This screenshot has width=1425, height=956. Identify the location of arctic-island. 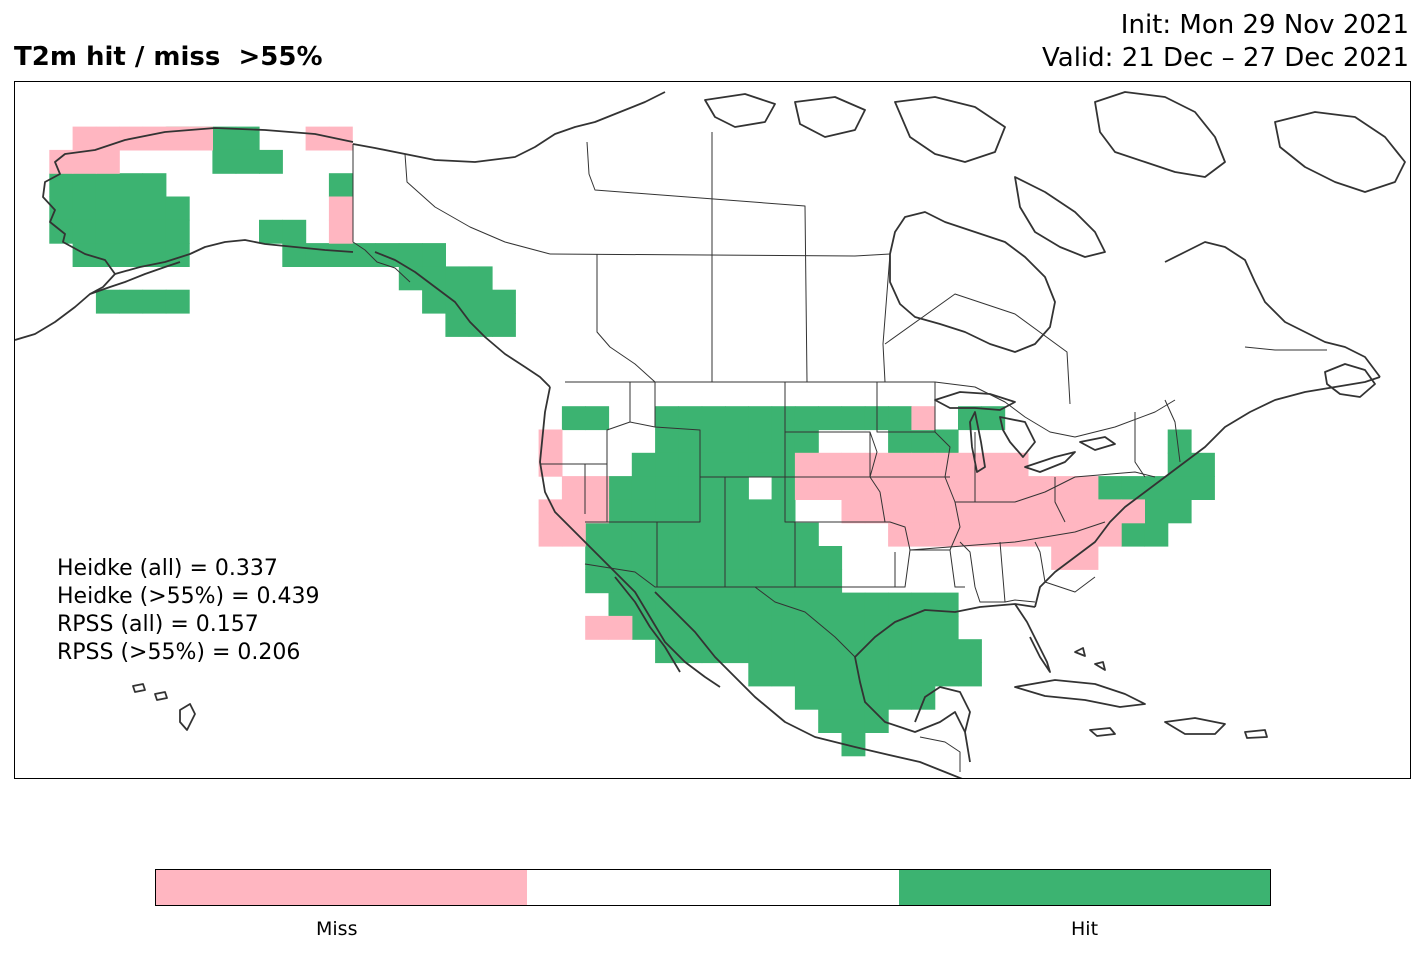
(830, 117).